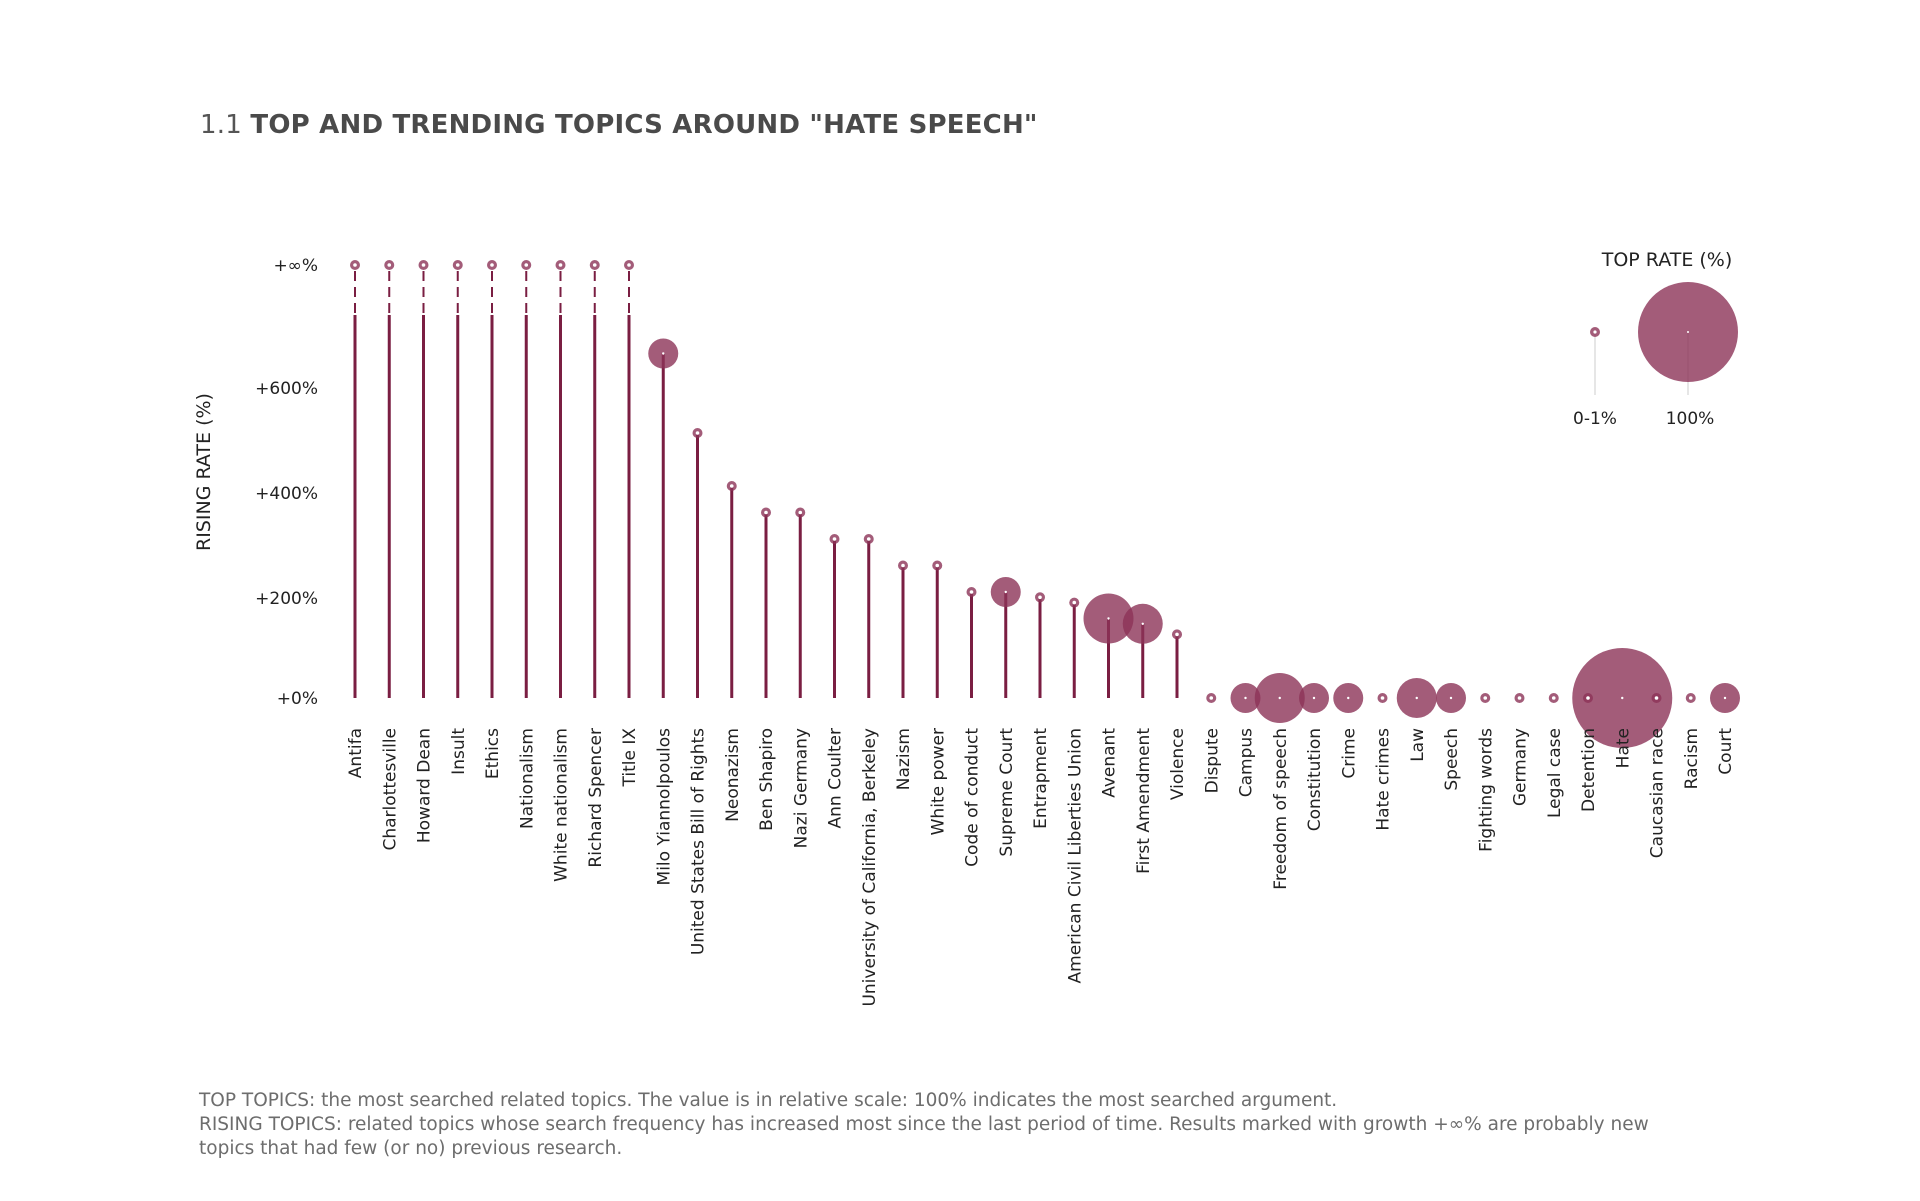  What do you see at coordinates (356, 753) in the screenshot?
I see `x-tick-label: Antifa` at bounding box center [356, 753].